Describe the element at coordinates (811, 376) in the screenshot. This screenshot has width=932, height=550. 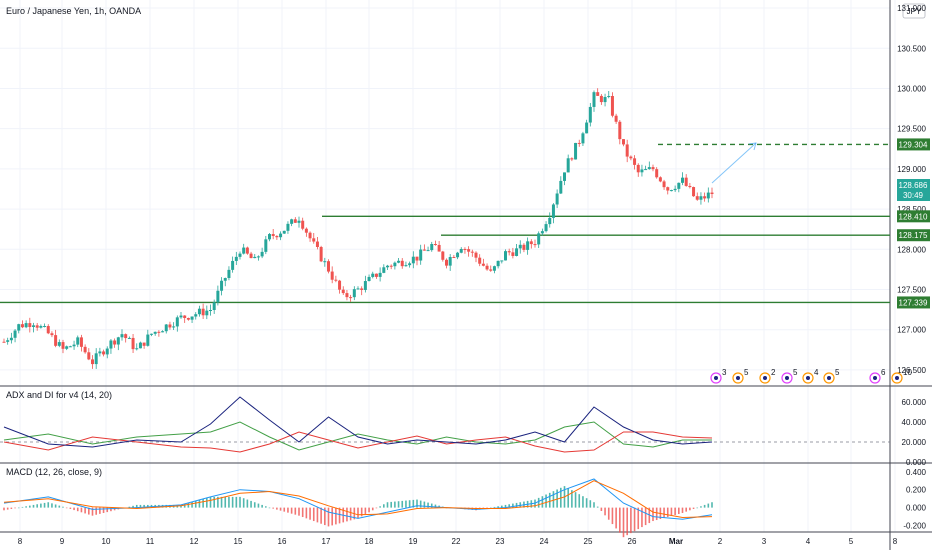
I see `events-row: 3 5 2 5 4 5 6 10` at that location.